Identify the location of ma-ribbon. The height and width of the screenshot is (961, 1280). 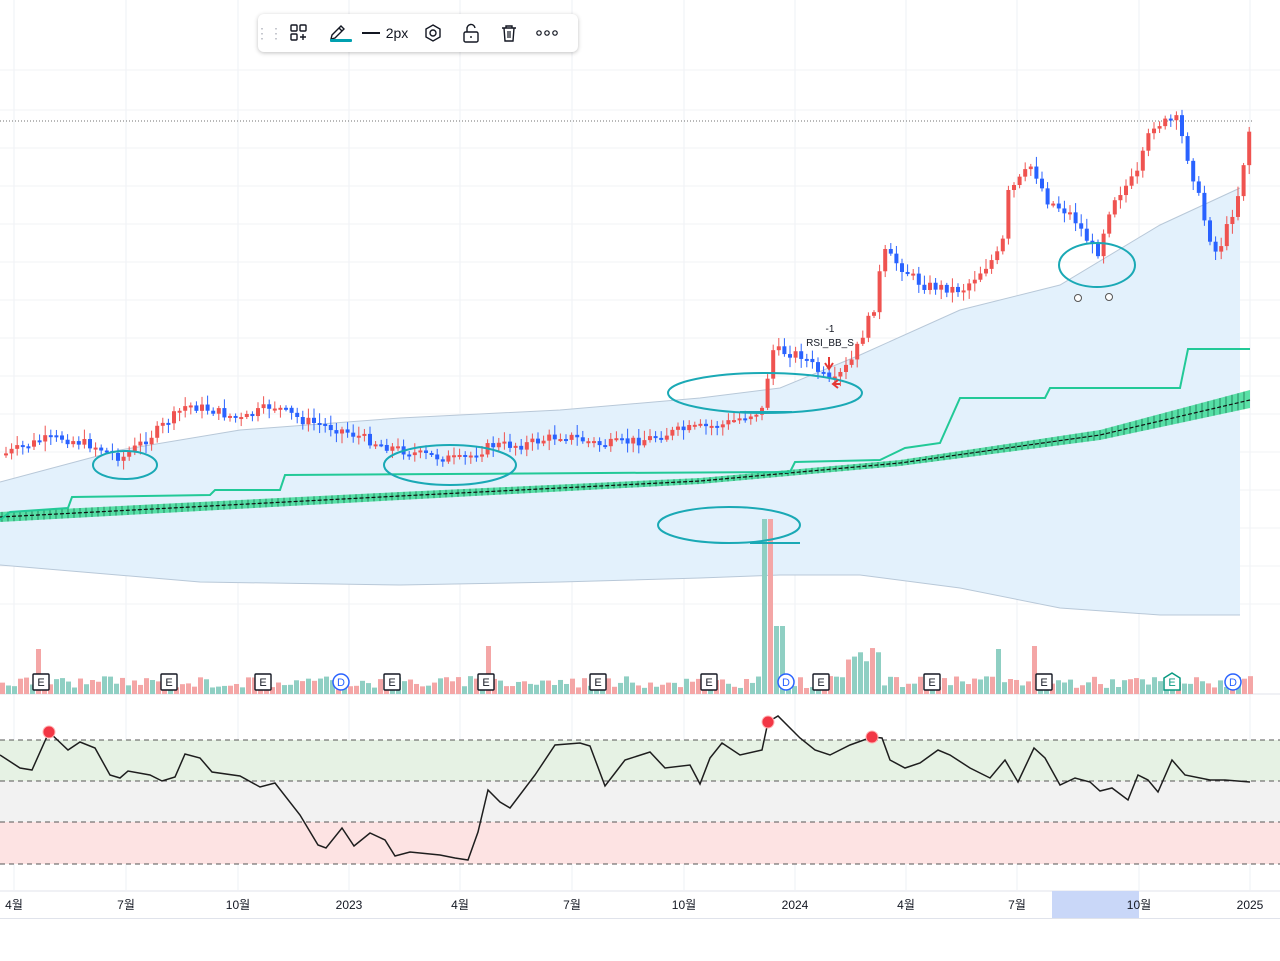
(625, 456).